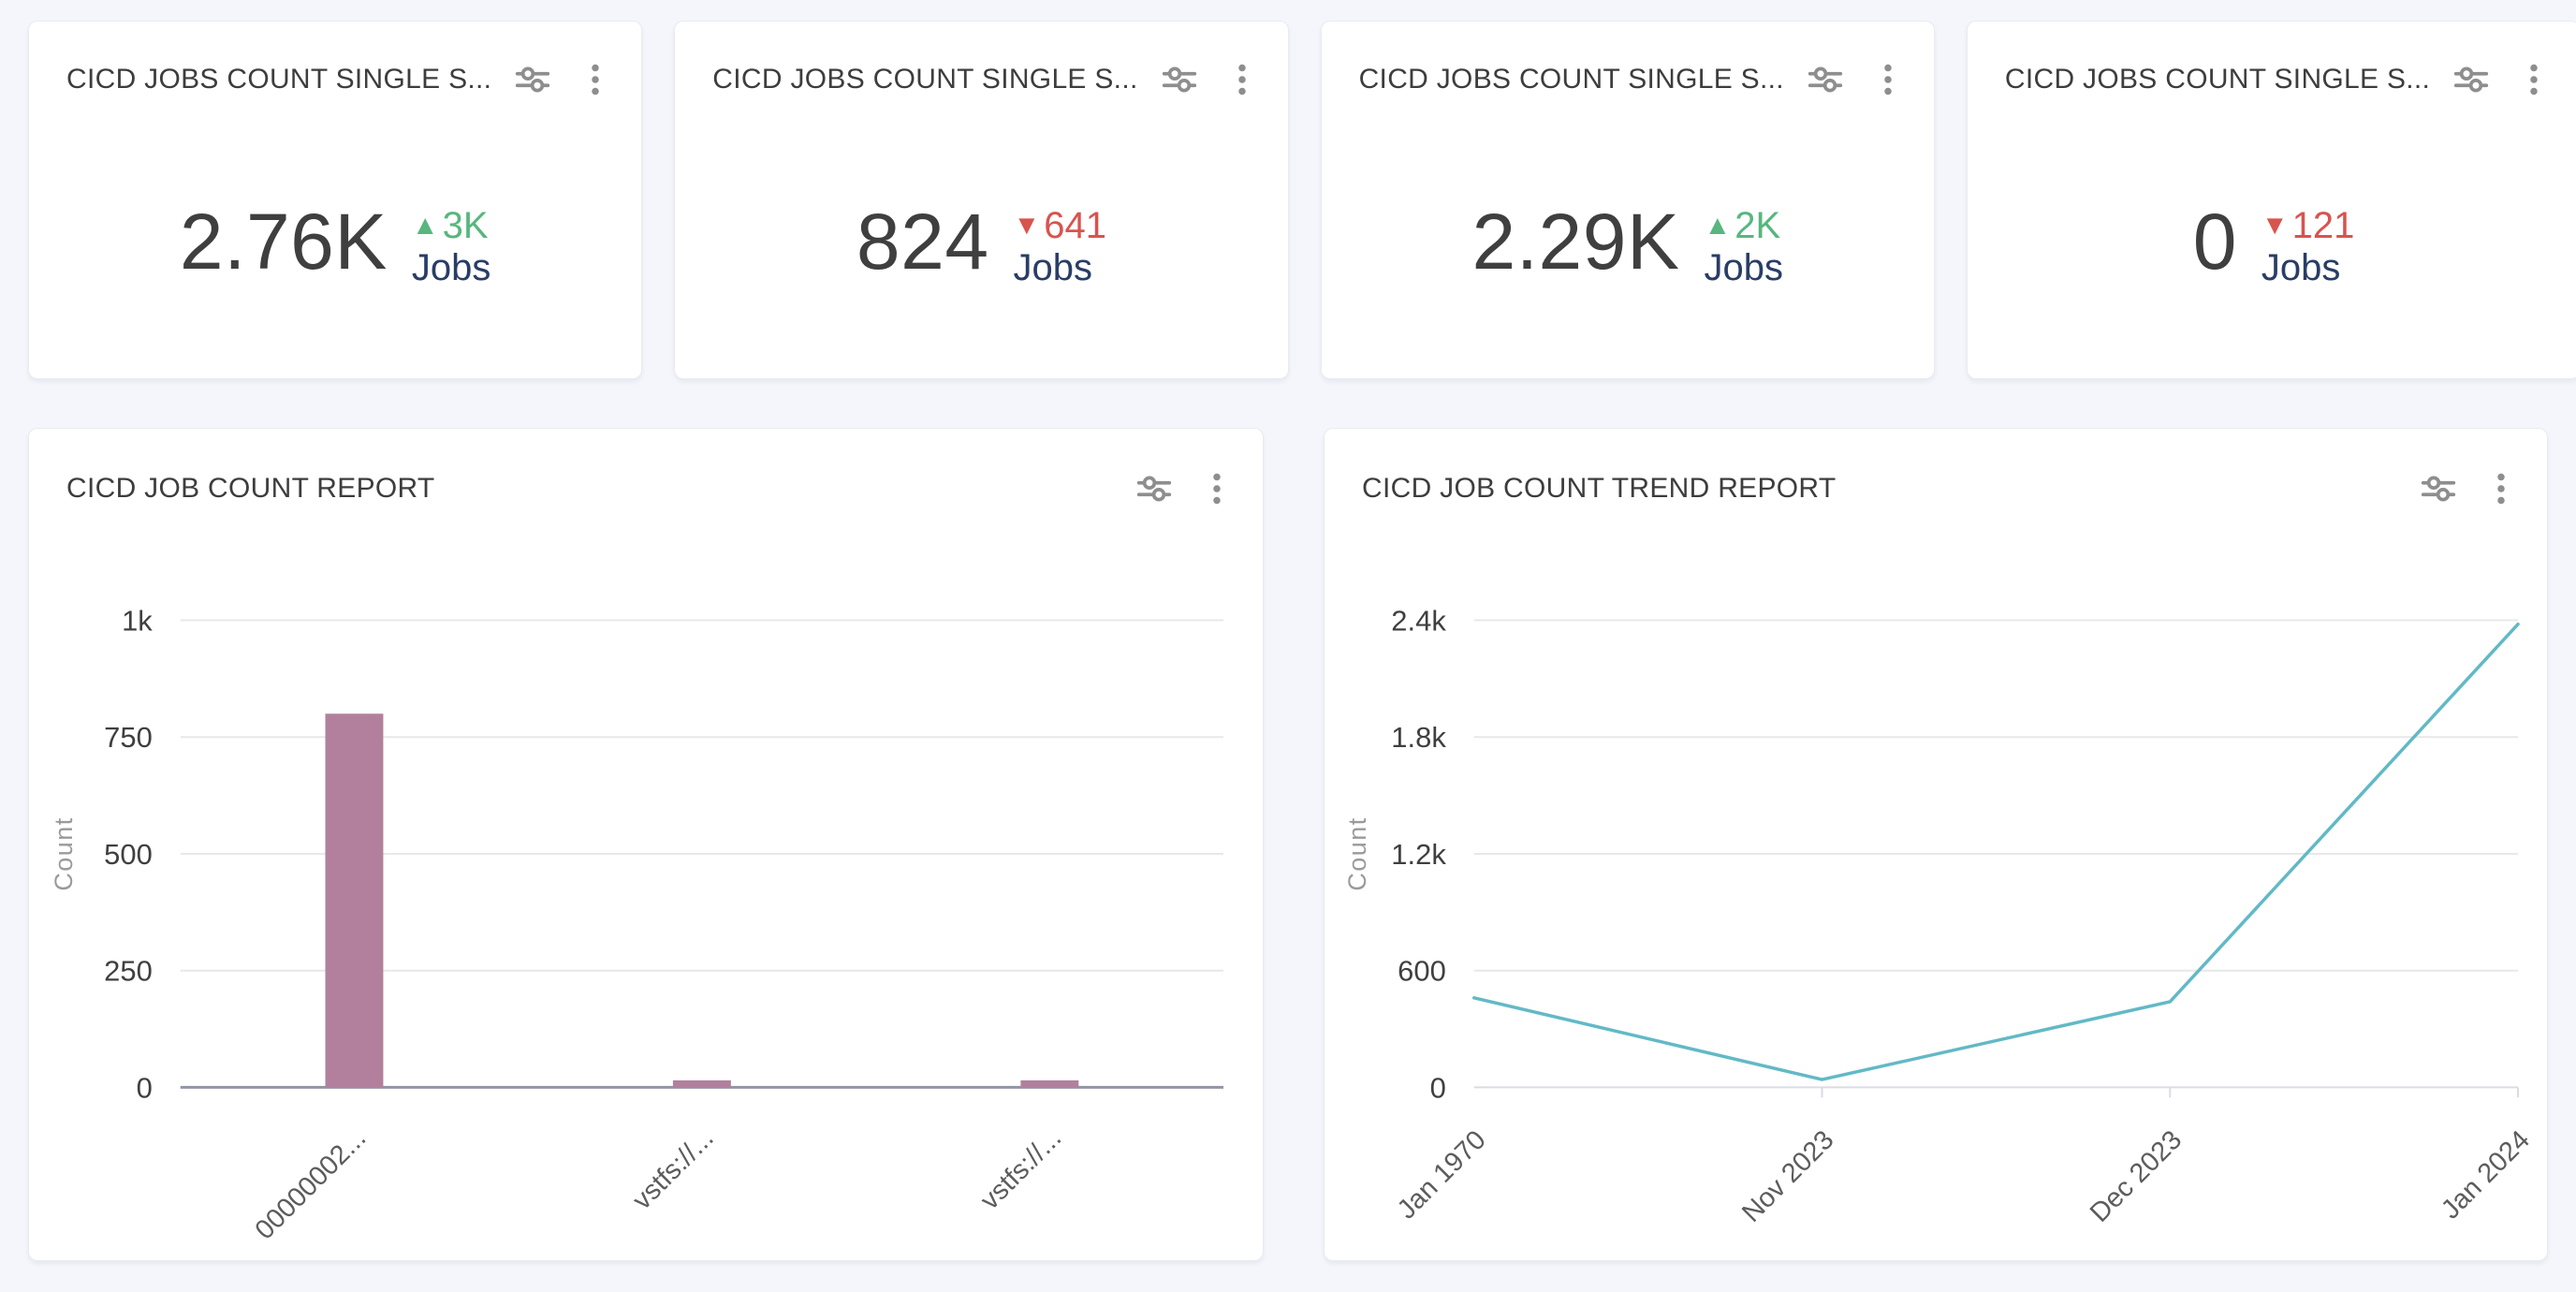  What do you see at coordinates (1787, 1176) in the screenshot?
I see `svg-text: Nov 2023` at bounding box center [1787, 1176].